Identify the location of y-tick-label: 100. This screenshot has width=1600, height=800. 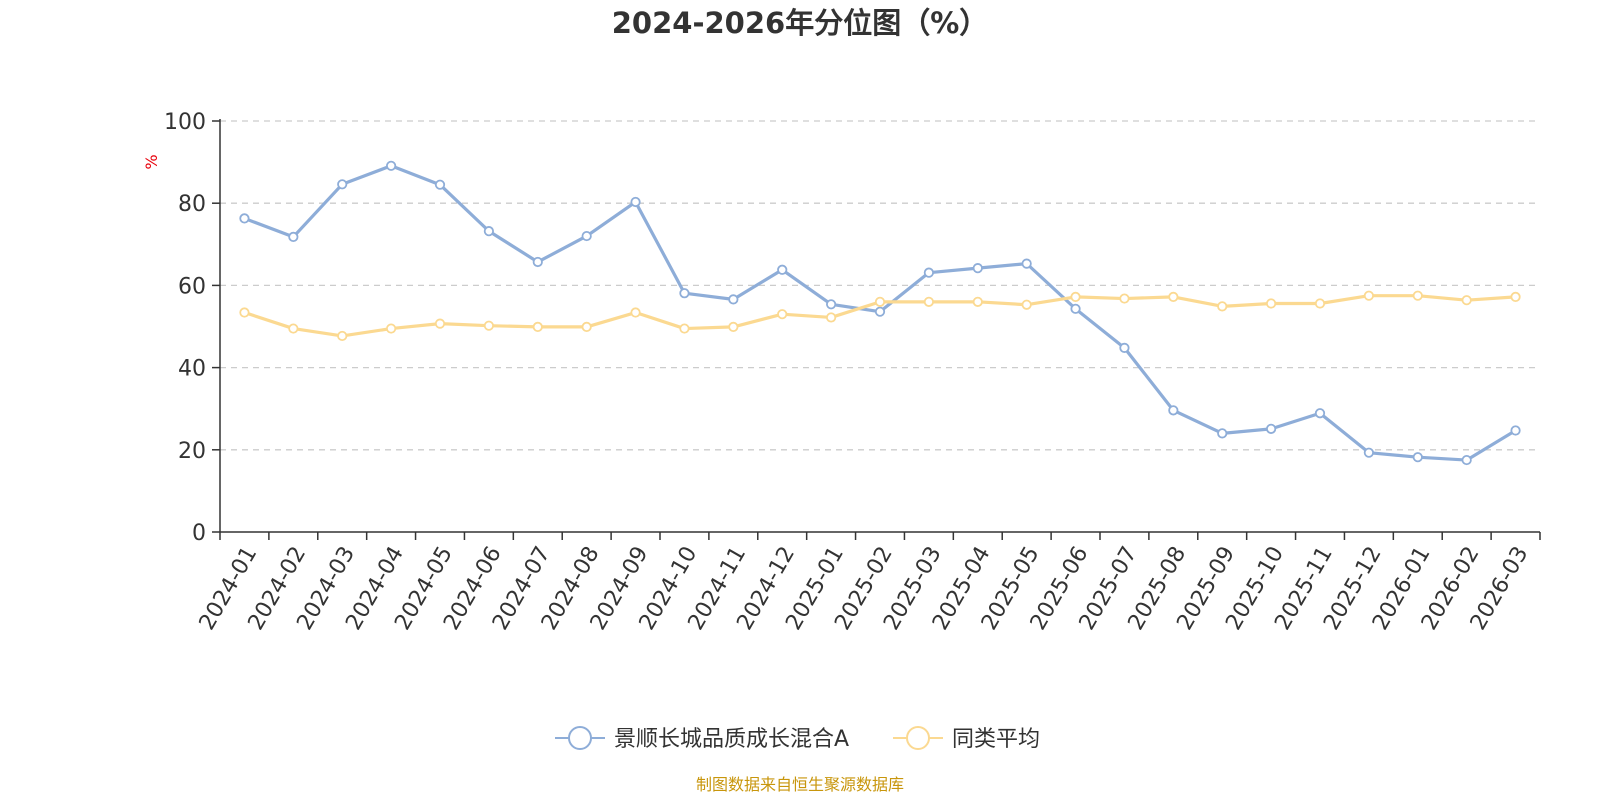
(185, 122).